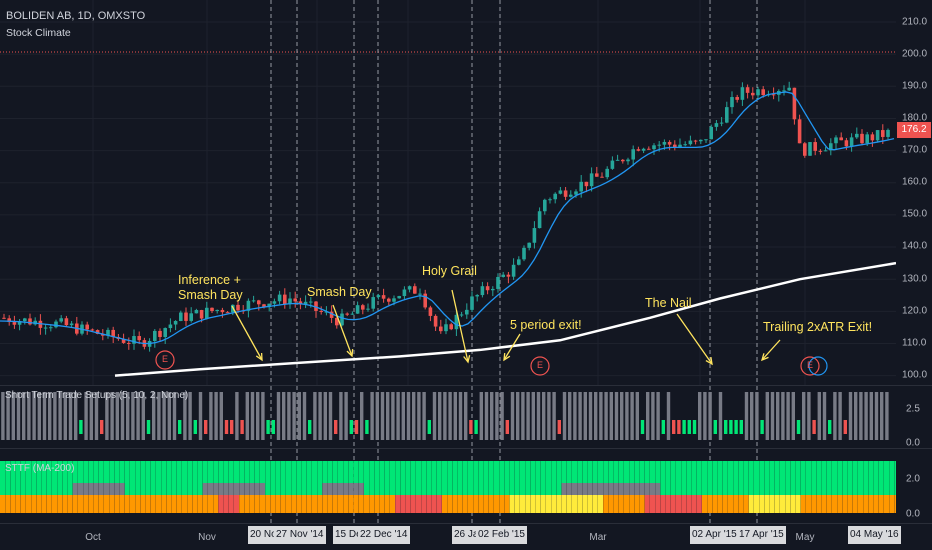  What do you see at coordinates (449, 271) in the screenshot?
I see `annotation-holy-grail: Holy Grail` at bounding box center [449, 271].